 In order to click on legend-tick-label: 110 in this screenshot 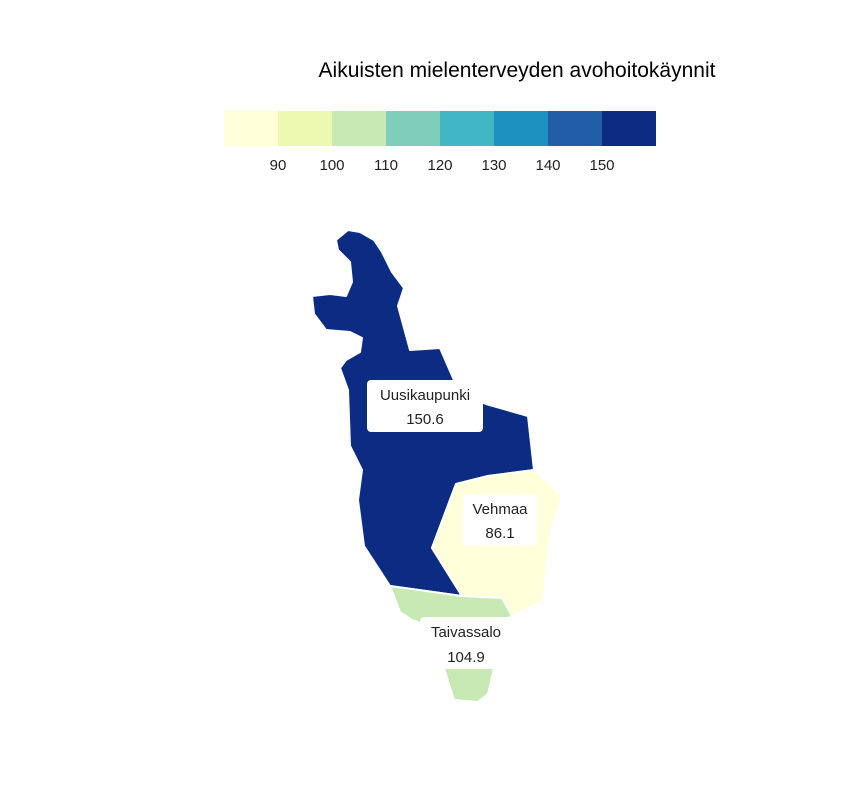, I will do `click(386, 165)`.